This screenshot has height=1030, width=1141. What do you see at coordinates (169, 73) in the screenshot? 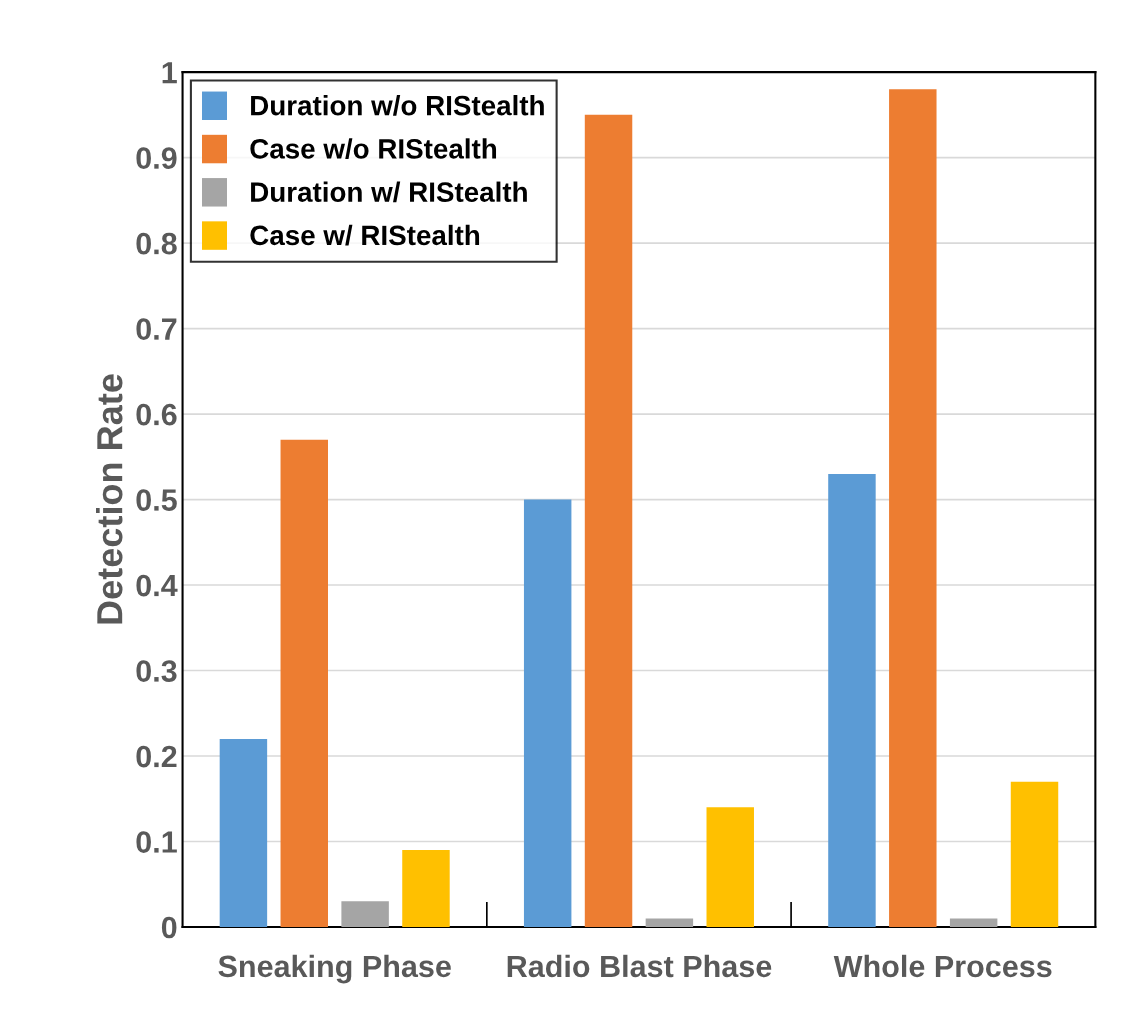
I see `y-tick-label: 1` at bounding box center [169, 73].